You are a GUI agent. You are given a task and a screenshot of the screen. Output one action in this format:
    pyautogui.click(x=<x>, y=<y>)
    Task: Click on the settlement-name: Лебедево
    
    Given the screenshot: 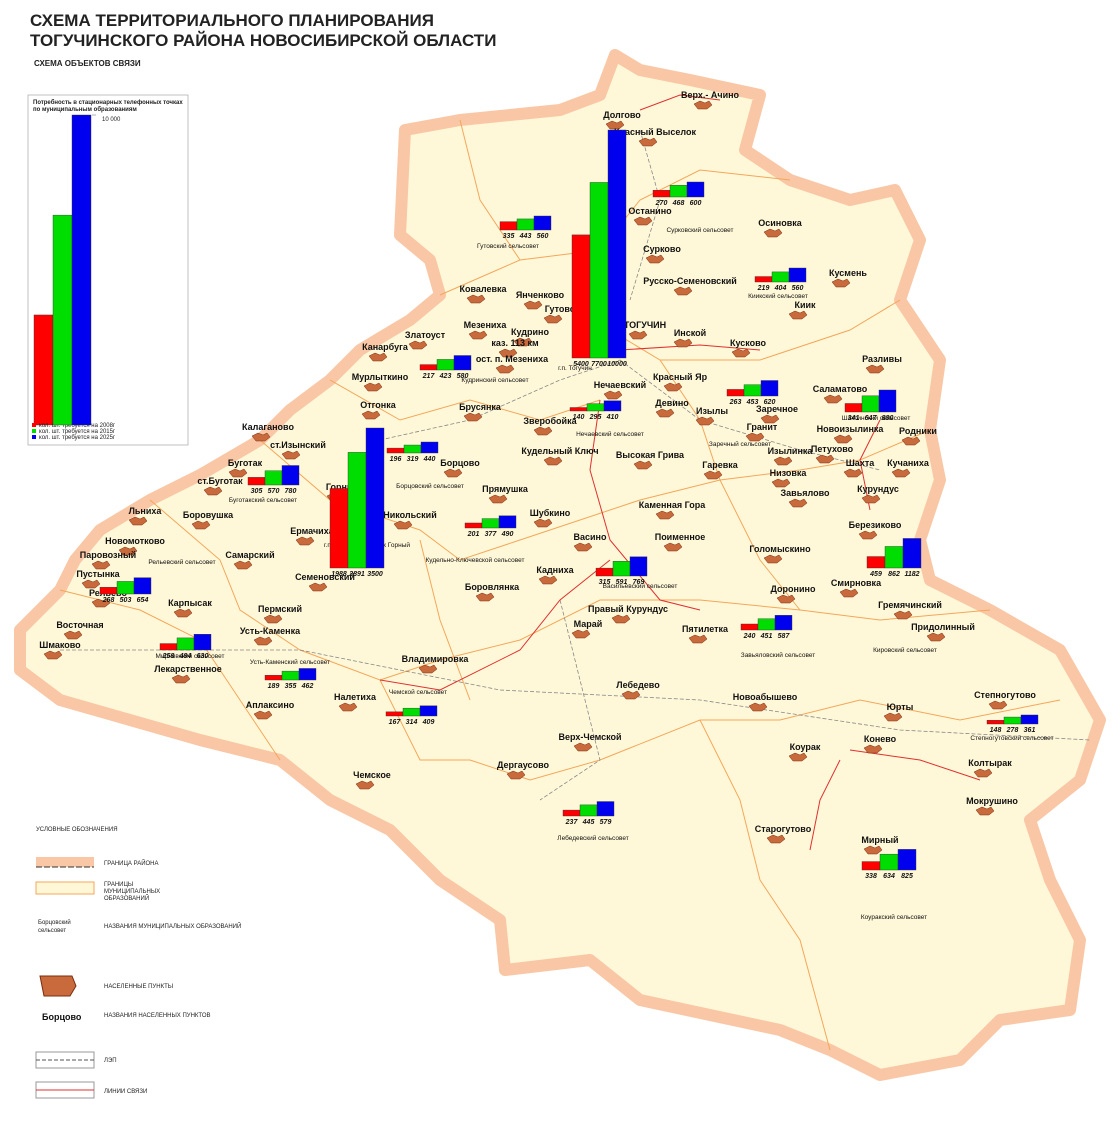 What is the action you would take?
    pyautogui.click(x=638, y=685)
    